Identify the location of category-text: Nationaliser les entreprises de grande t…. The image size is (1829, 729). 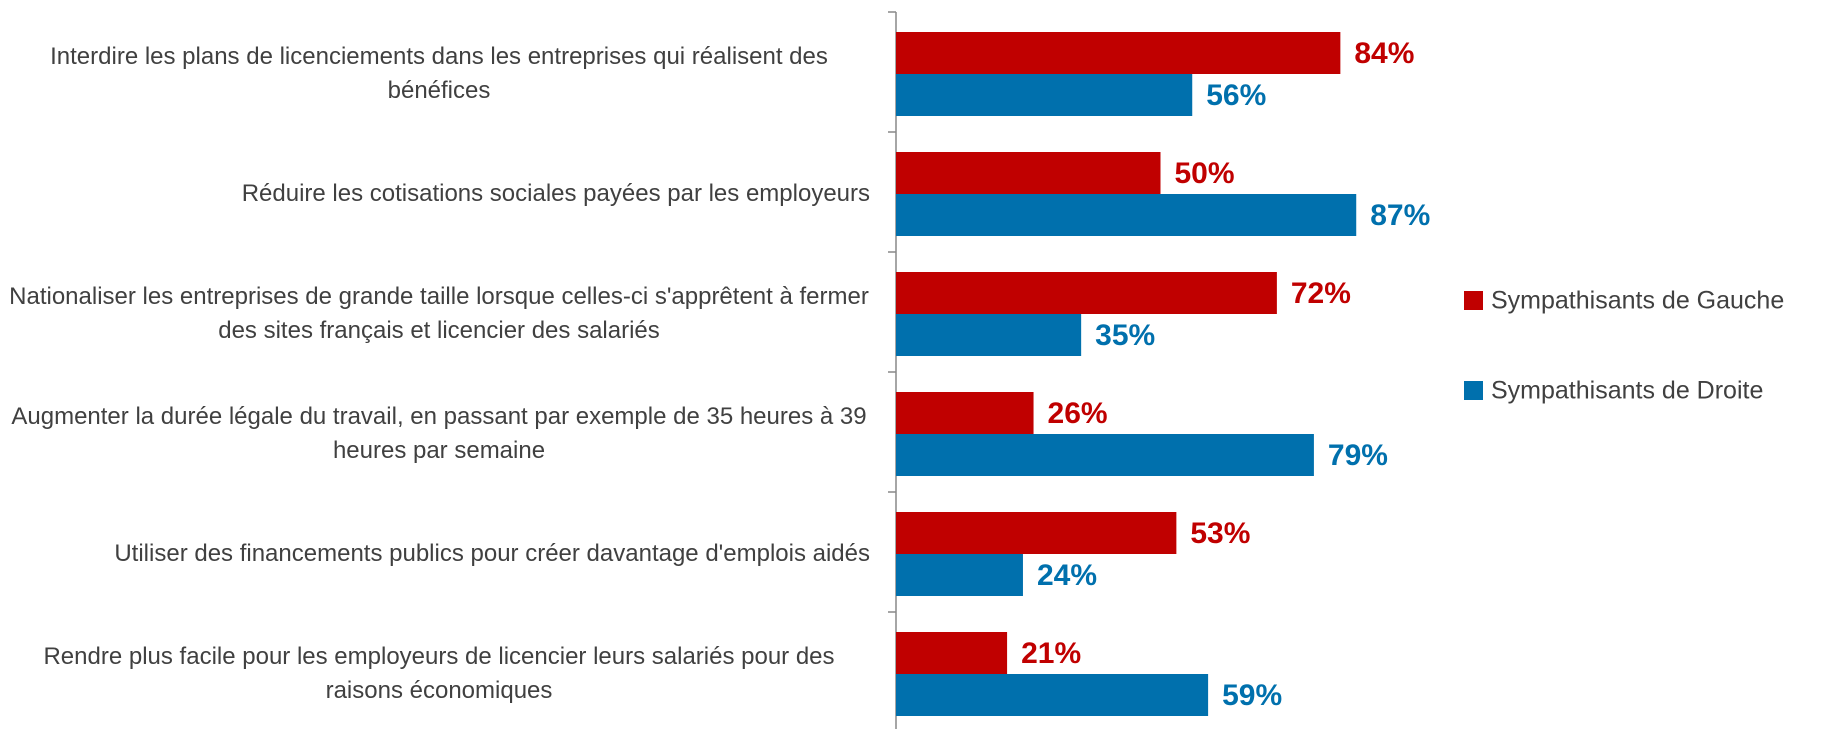
(439, 313).